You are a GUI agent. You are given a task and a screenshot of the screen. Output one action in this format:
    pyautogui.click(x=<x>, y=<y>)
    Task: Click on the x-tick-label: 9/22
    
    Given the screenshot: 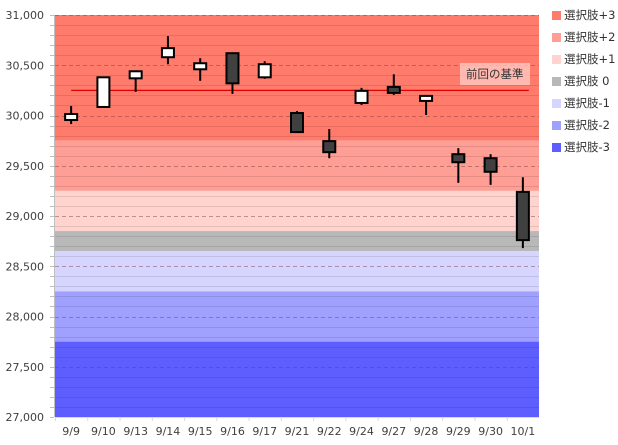 What is the action you would take?
    pyautogui.click(x=329, y=431)
    